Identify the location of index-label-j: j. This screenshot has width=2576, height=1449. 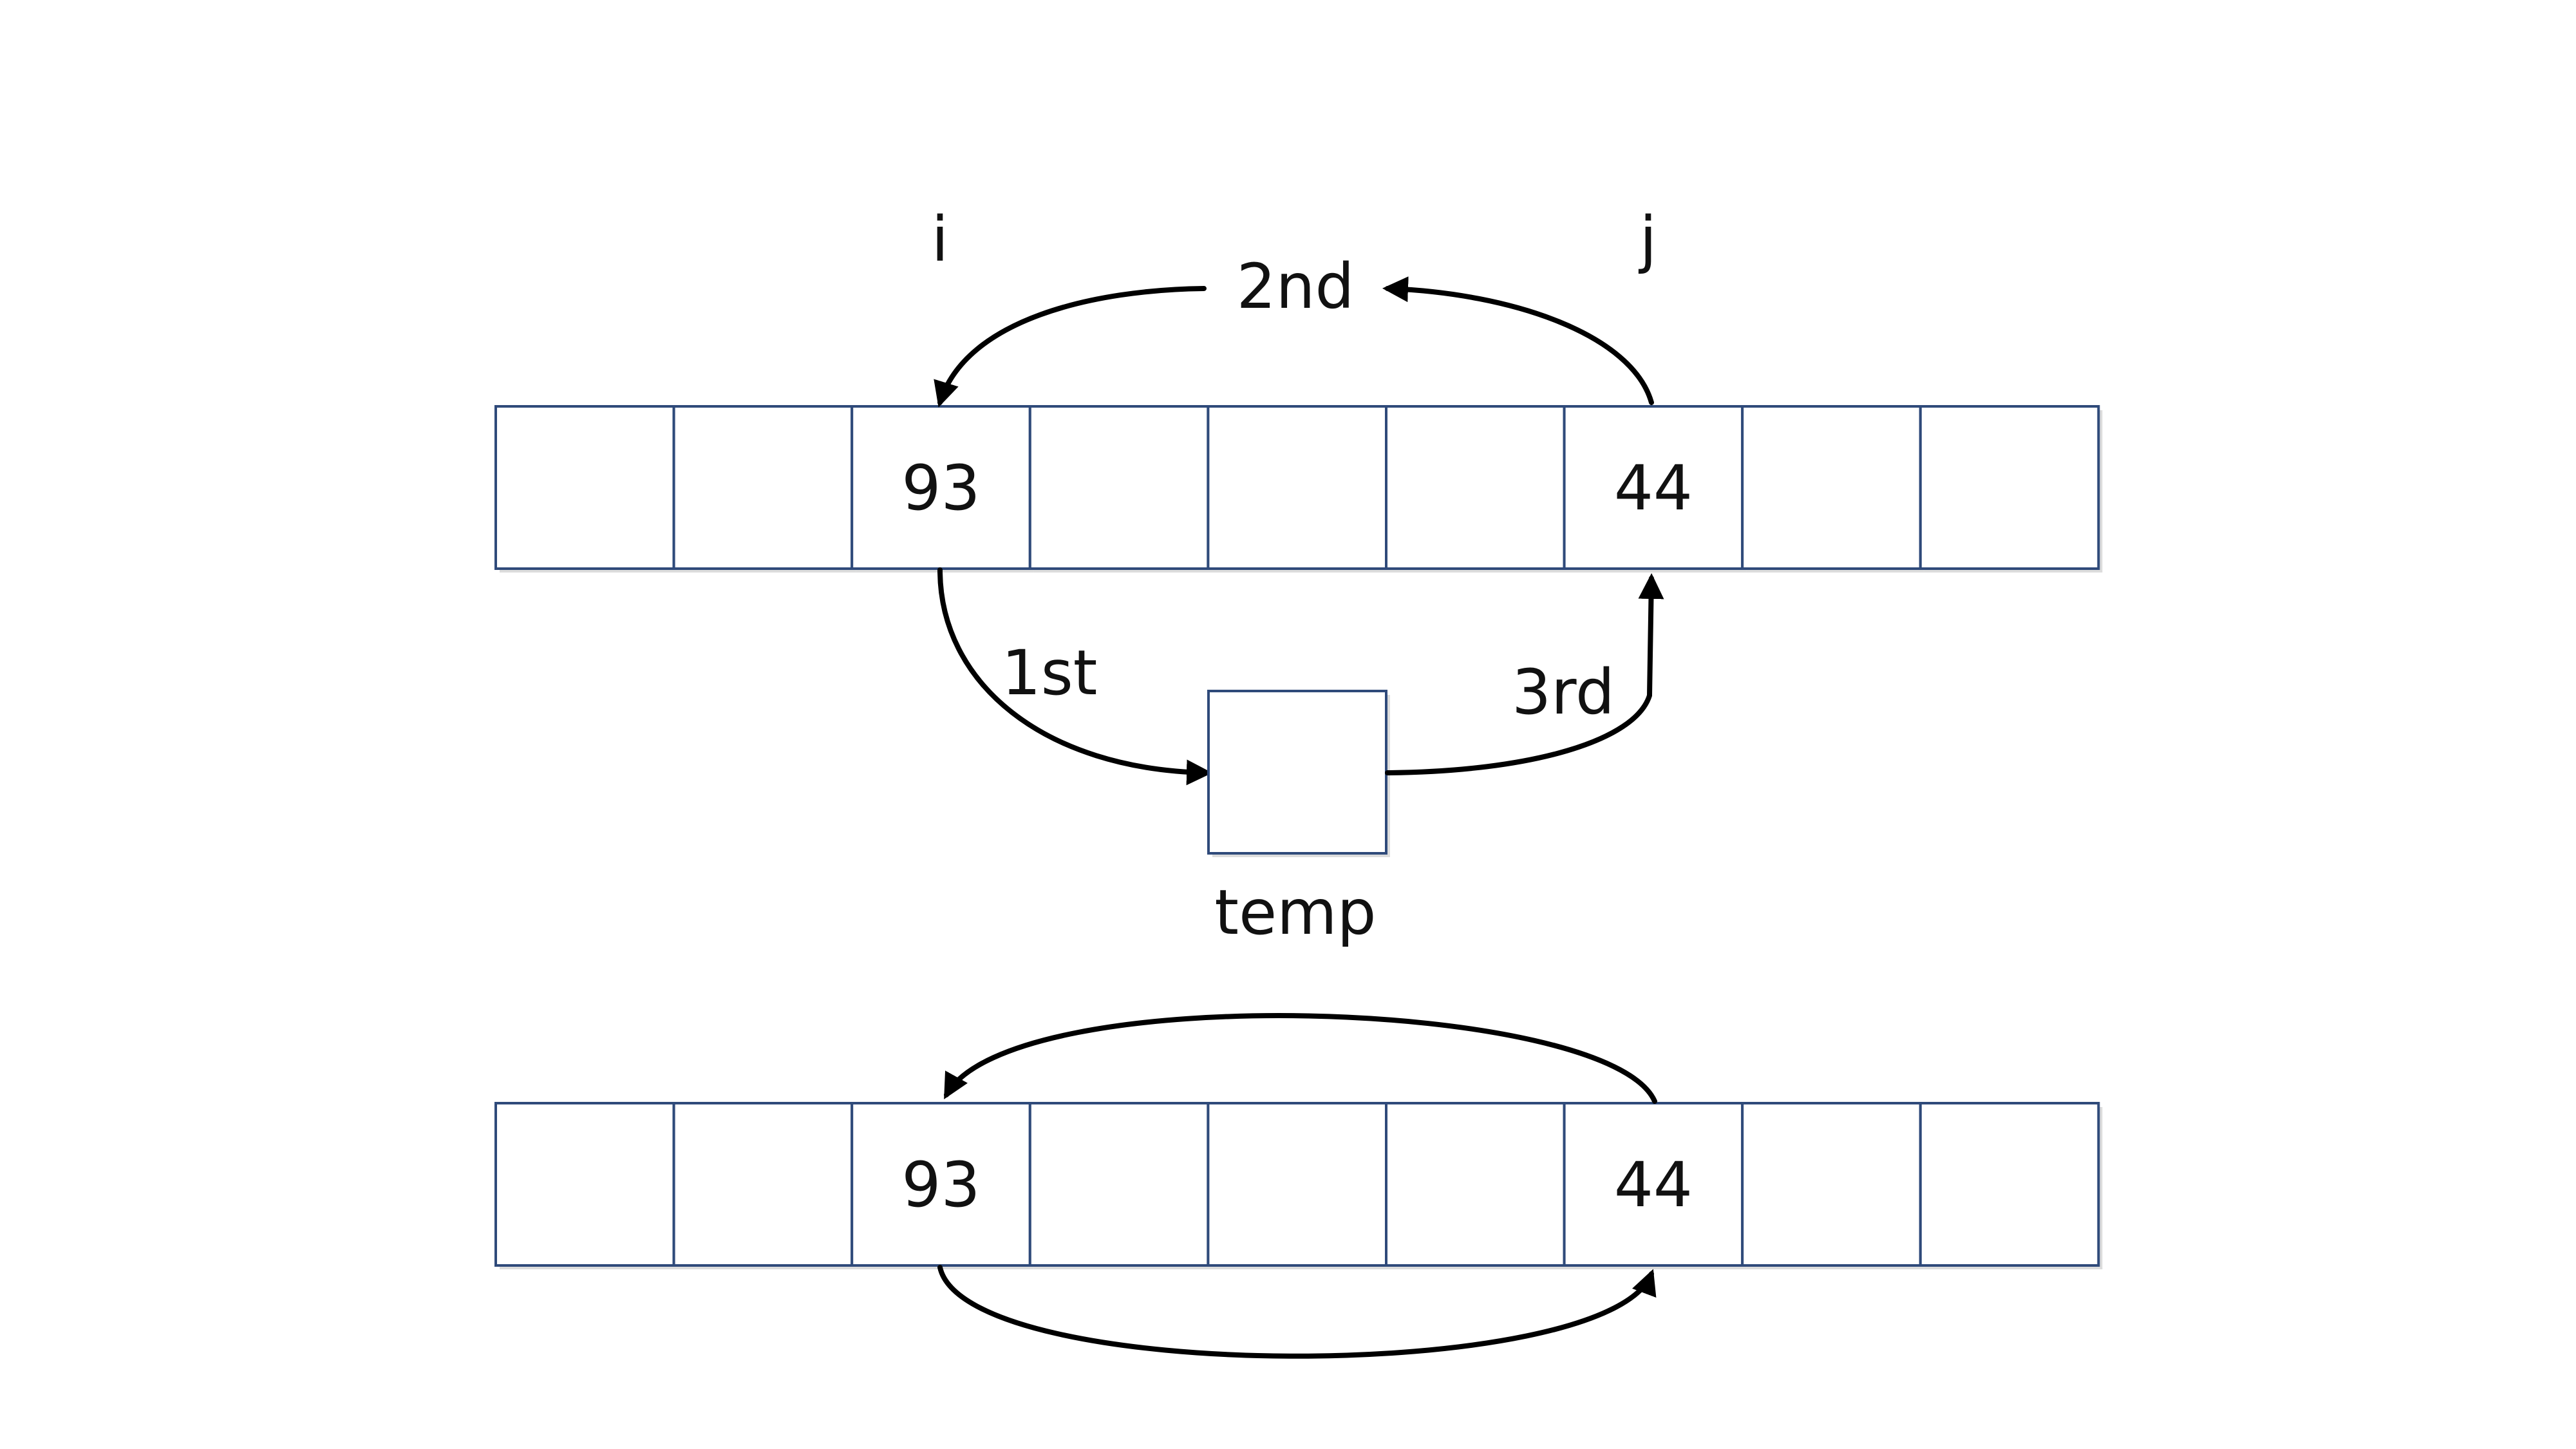
(1648, 240).